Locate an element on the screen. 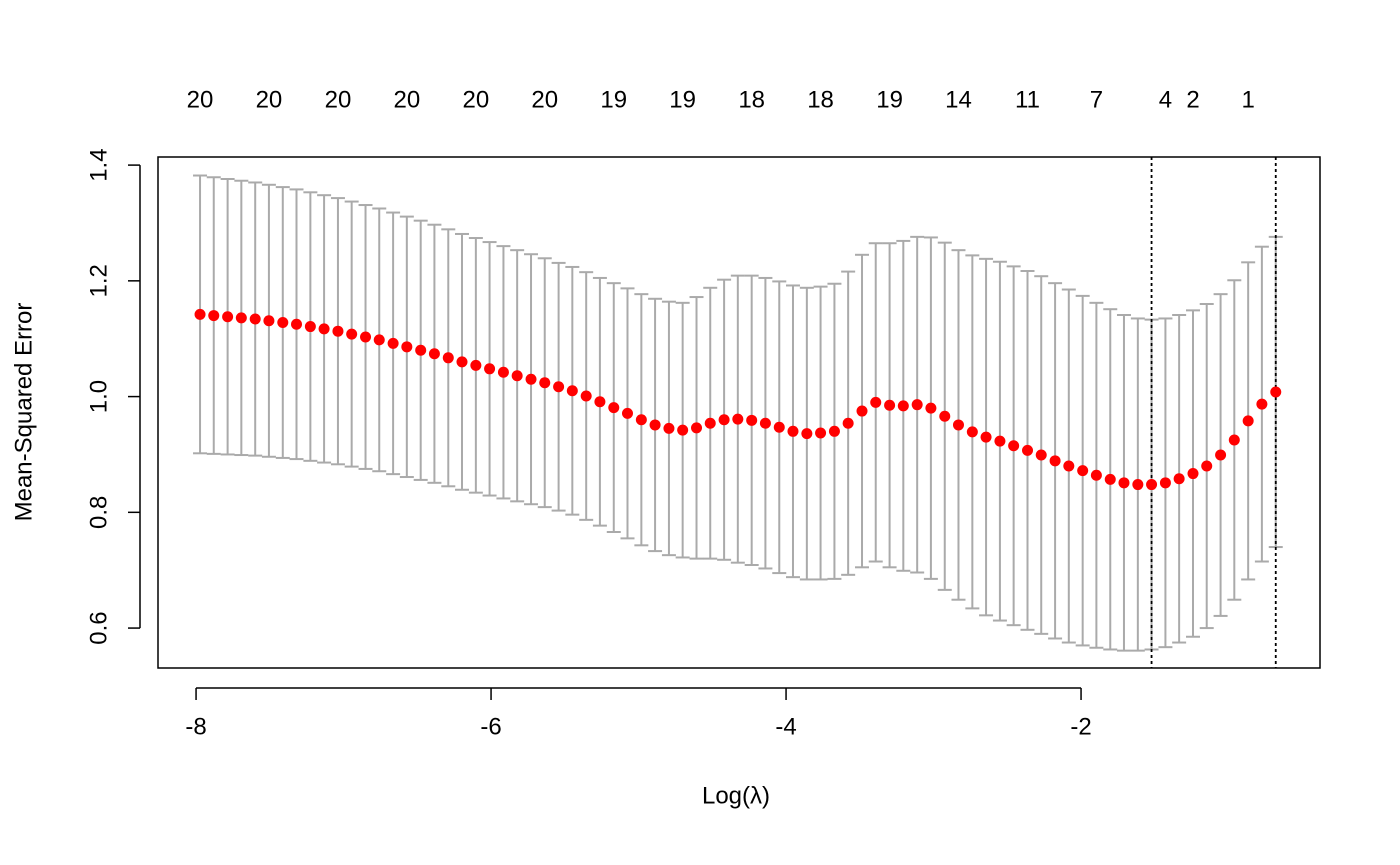 The width and height of the screenshot is (1400, 865). top-tick-label: 2 is located at coordinates (1192, 99).